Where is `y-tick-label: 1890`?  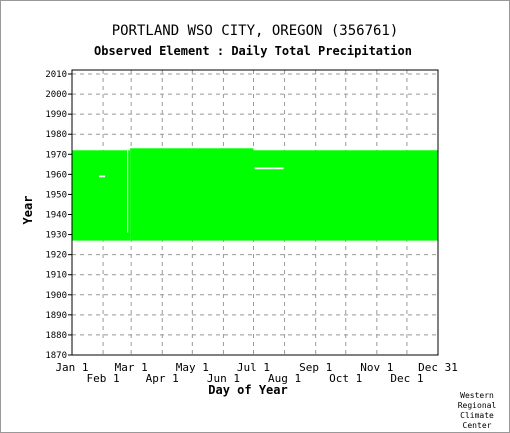
y-tick-label: 1890 is located at coordinates (56, 316).